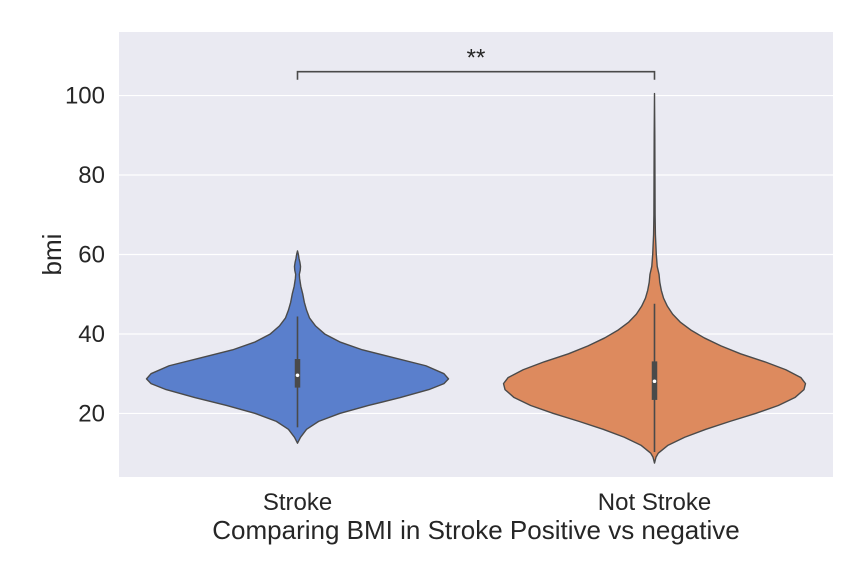 The width and height of the screenshot is (864, 576). I want to click on y-axis-label: bmi, so click(52, 255).